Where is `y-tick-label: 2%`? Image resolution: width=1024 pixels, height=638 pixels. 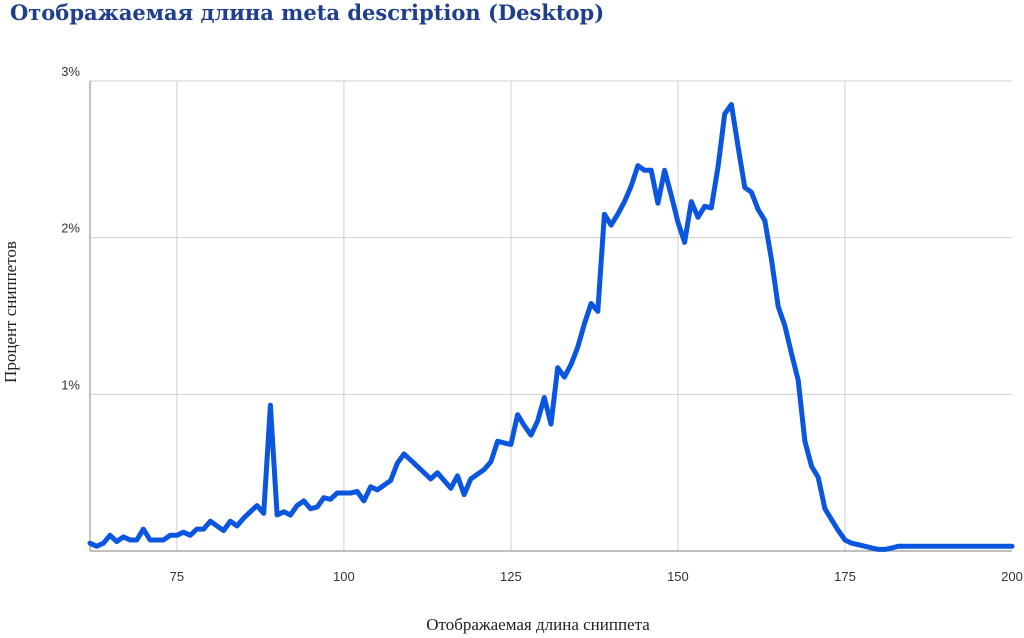 y-tick-label: 2% is located at coordinates (70, 228).